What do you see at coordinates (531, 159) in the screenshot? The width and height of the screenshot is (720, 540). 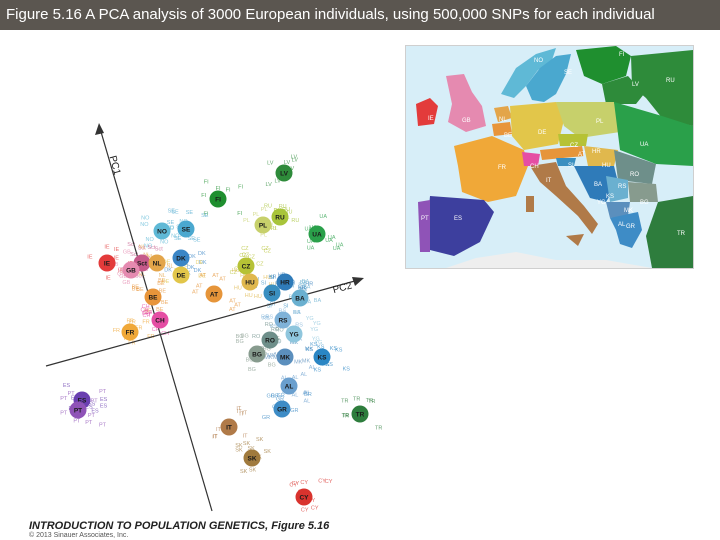 I see `region-switzerland` at bounding box center [531, 159].